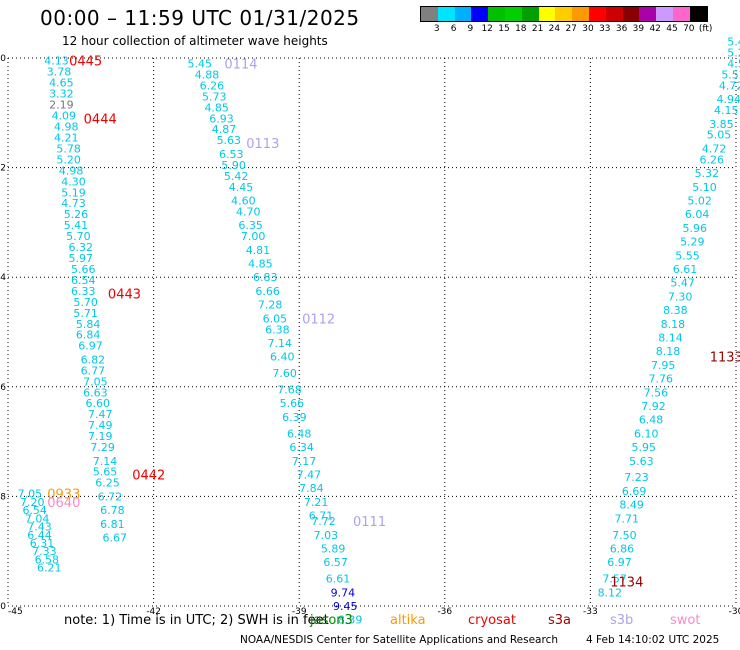 The image size is (740, 650). Describe the element at coordinates (240, 64) in the screenshot. I see `pass-time-label: 0114` at that location.